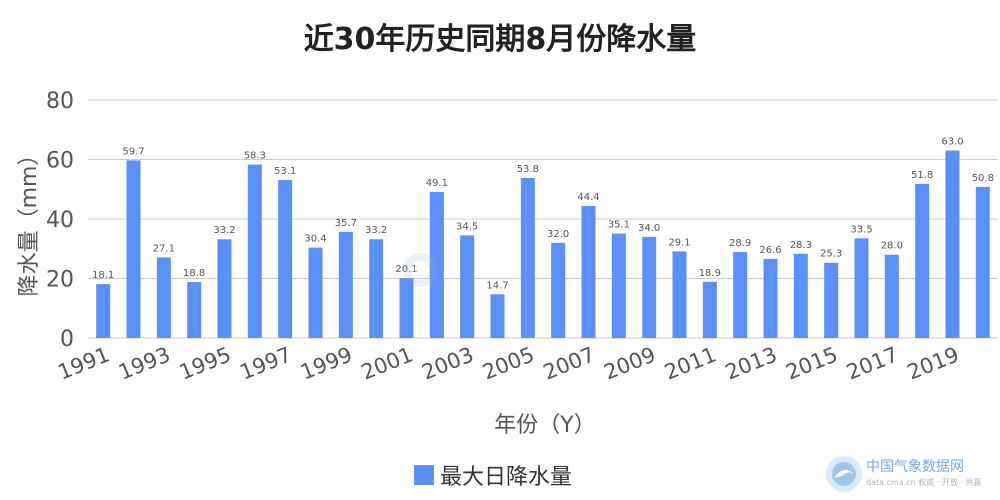  What do you see at coordinates (467, 226) in the screenshot?
I see `data-label: 34.5` at bounding box center [467, 226].